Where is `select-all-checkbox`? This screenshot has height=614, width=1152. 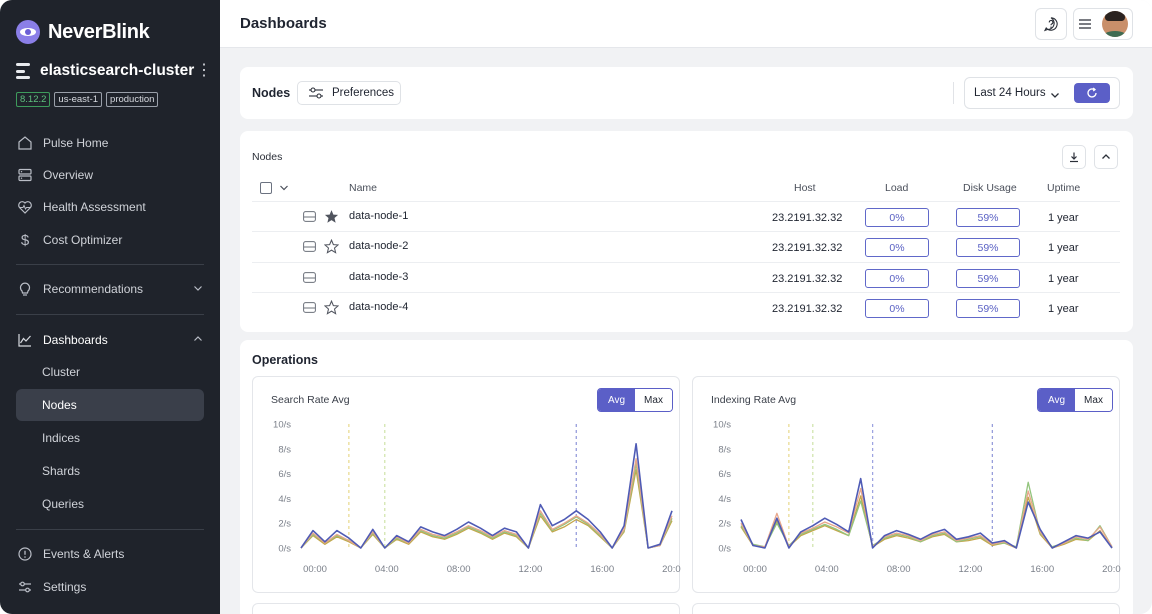 select-all-checkbox is located at coordinates (266, 188).